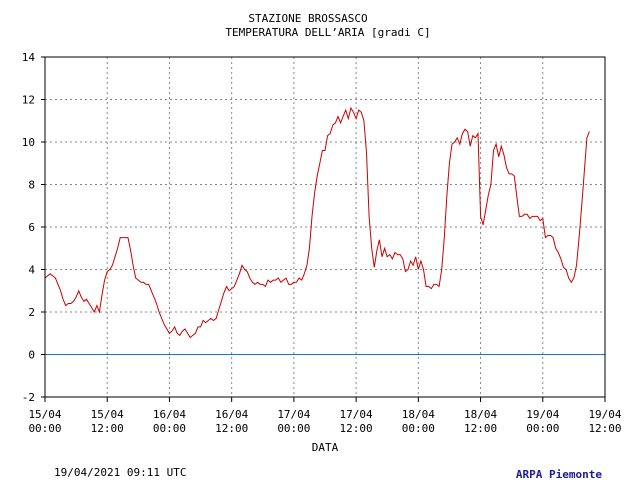 The width and height of the screenshot is (640, 480). Describe the element at coordinates (28, 142) in the screenshot. I see `y-tick-label: 10` at that location.